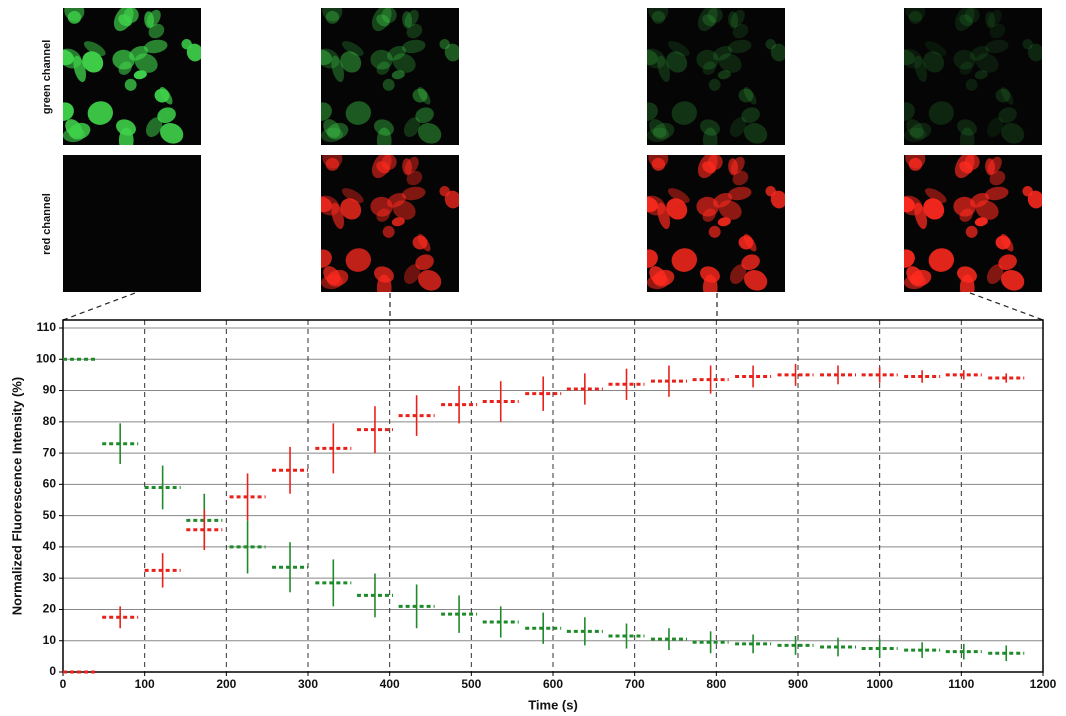 This screenshot has height=716, width=1066. I want to click on y-tick-label: 10, so click(50, 640).